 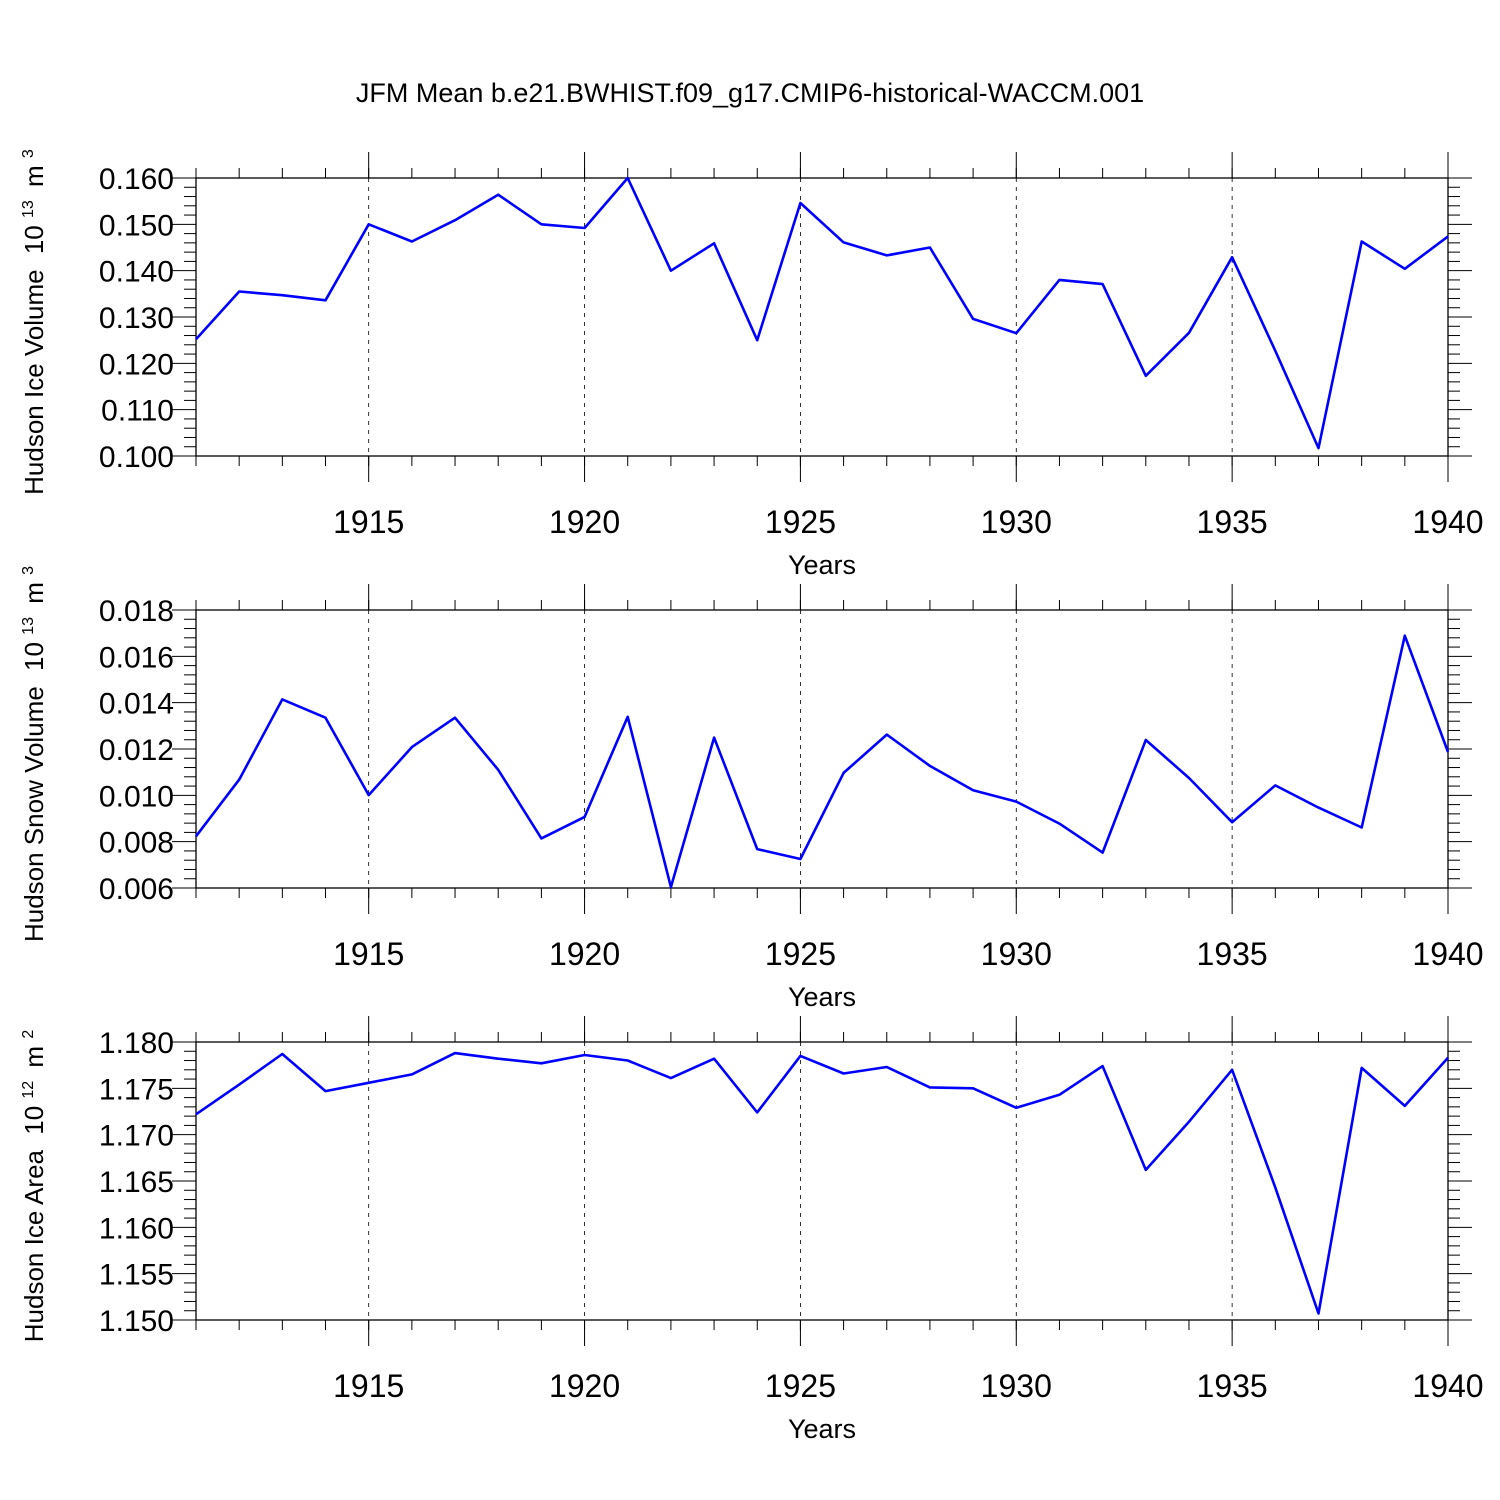 I want to click on y-tick-label: 1.150, so click(x=136, y=1321).